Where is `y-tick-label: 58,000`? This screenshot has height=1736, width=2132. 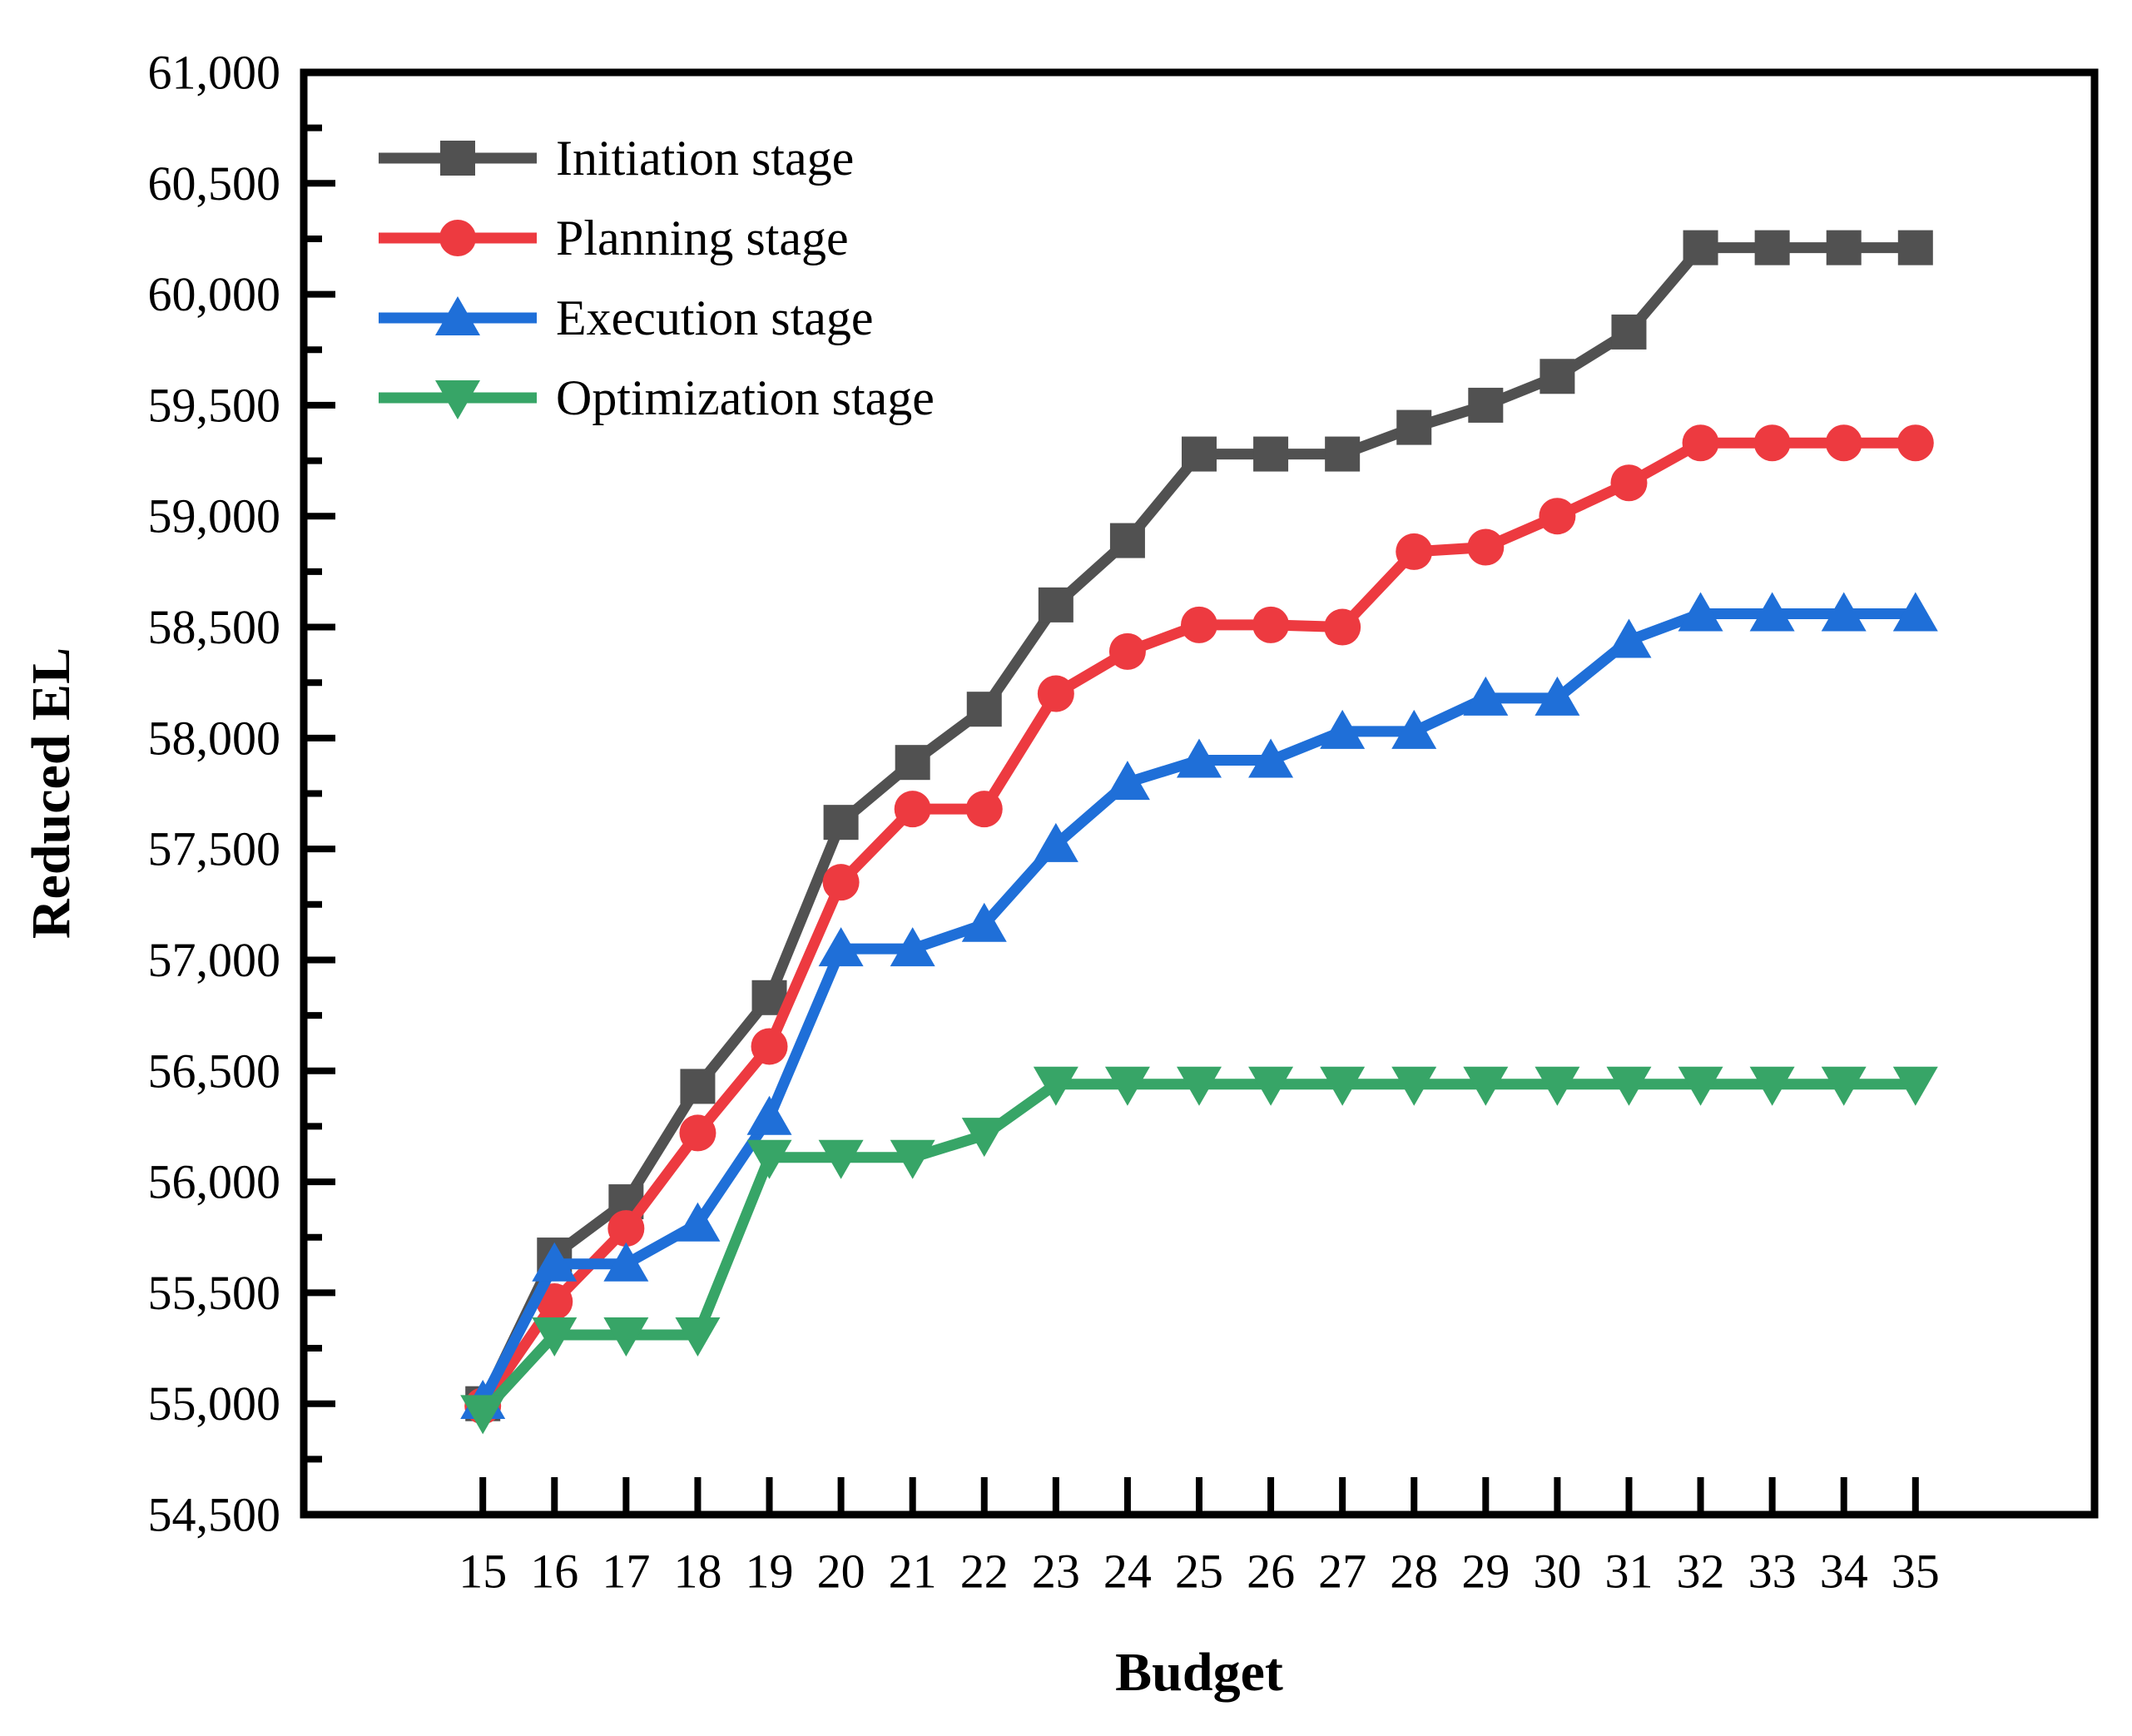
y-tick-label: 58,000 is located at coordinates (214, 738).